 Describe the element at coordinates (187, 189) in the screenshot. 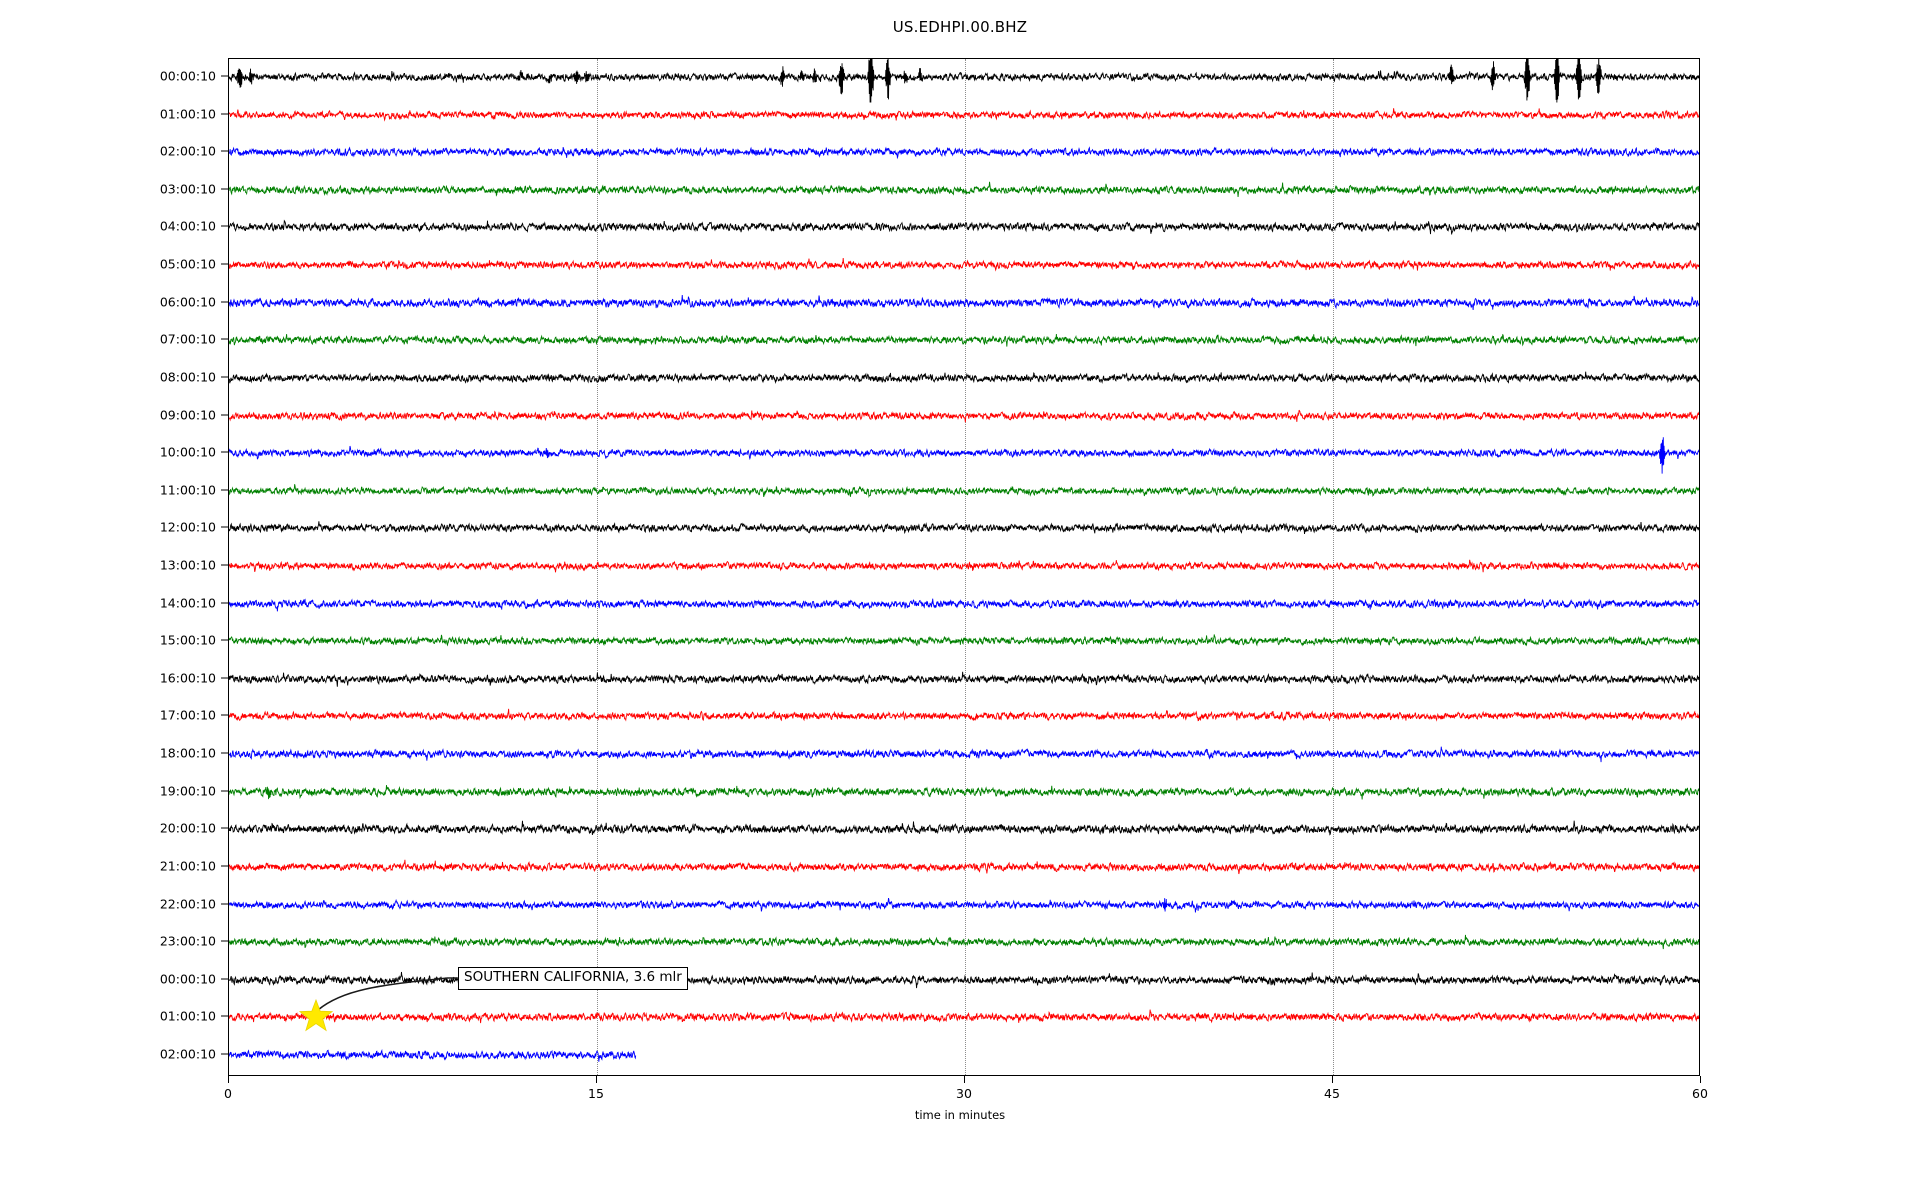

I see `ytick-label: 03:00:10` at that location.